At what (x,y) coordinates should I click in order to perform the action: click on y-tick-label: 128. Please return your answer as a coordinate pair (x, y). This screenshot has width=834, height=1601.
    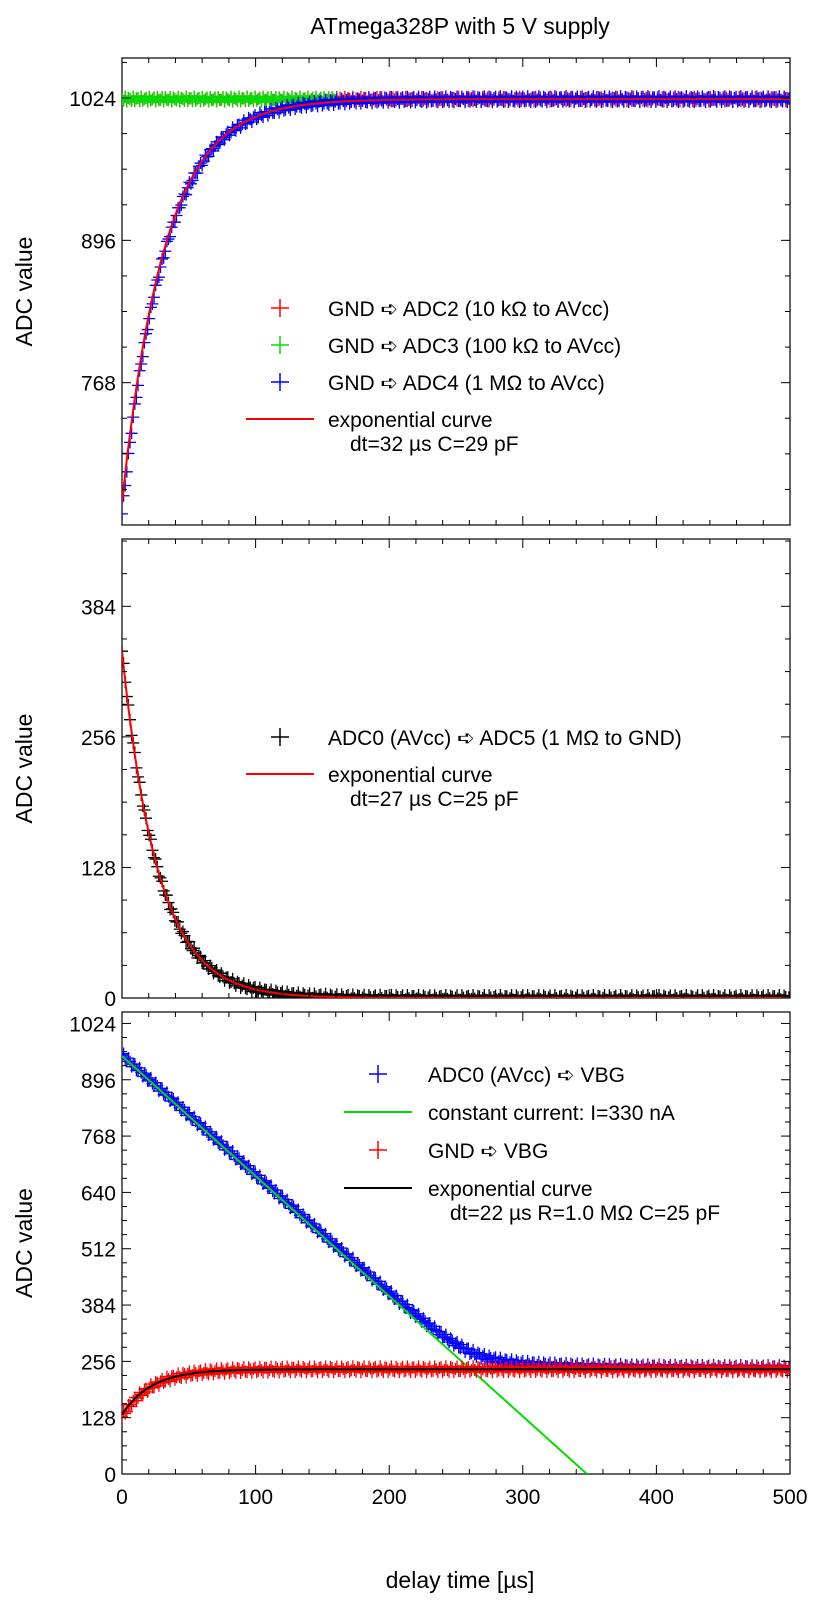
    Looking at the image, I should click on (98, 868).